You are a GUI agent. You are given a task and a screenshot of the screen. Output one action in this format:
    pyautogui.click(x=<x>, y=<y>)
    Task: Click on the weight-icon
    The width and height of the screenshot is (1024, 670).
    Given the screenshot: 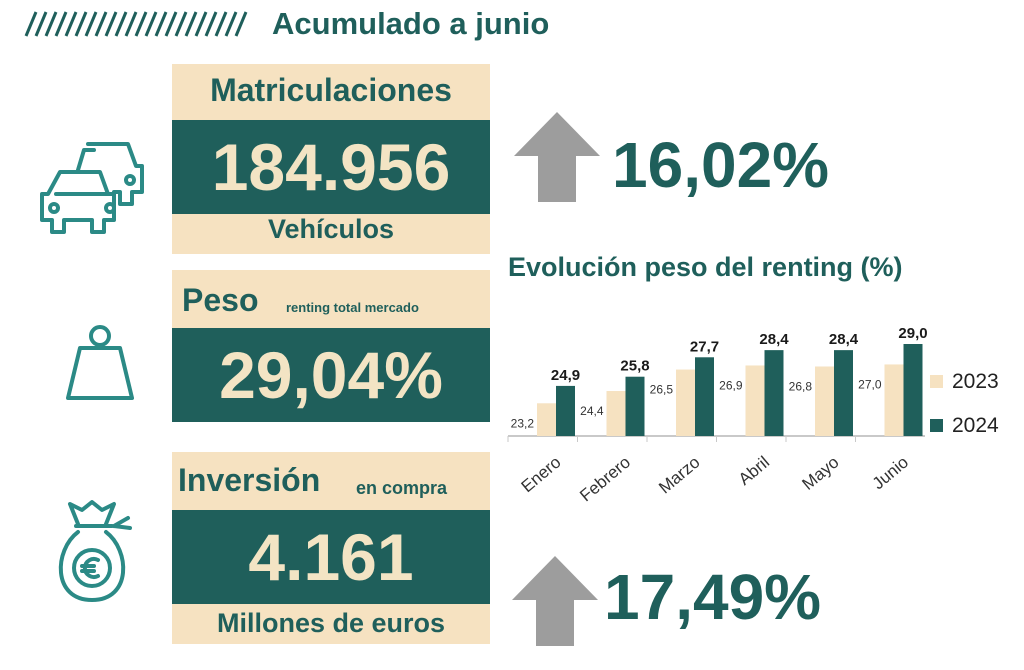 What is the action you would take?
    pyautogui.click(x=100, y=362)
    